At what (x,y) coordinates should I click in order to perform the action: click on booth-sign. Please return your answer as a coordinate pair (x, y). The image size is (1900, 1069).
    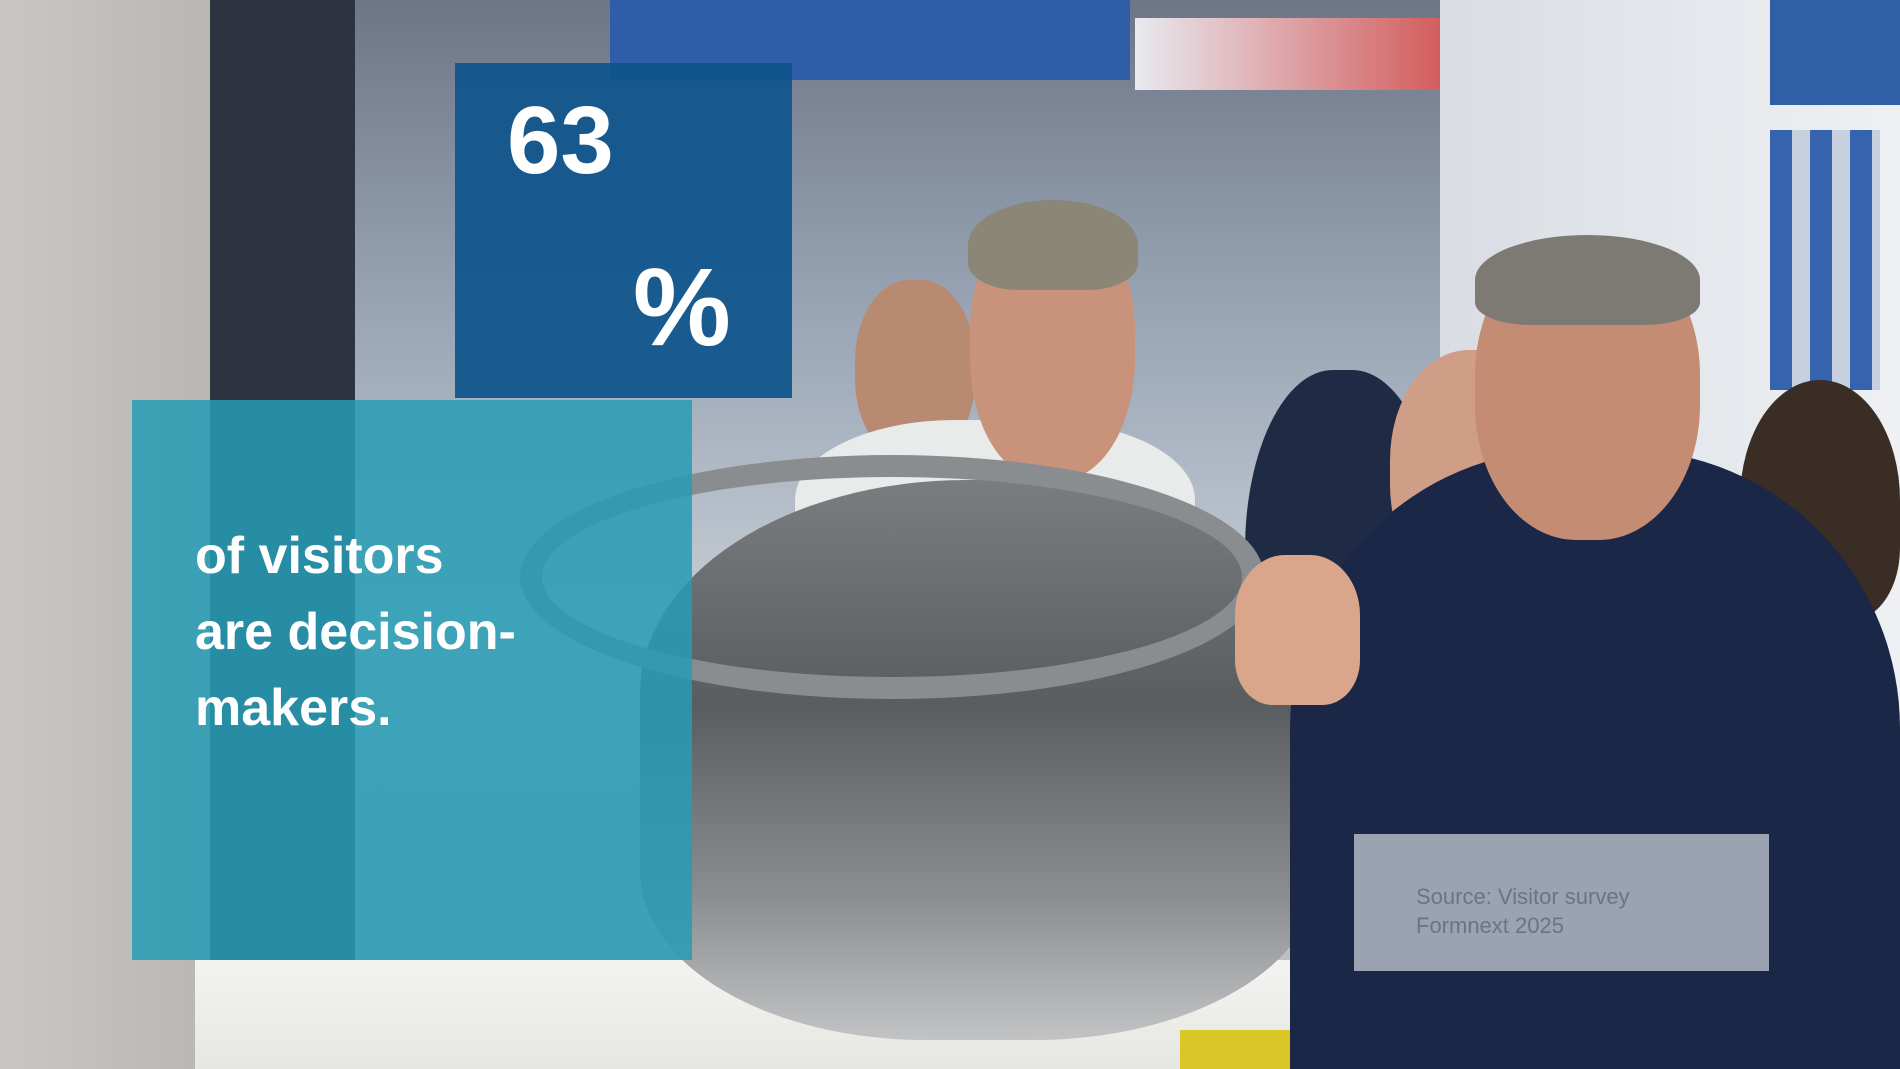
    Looking at the image, I should click on (1290, 54).